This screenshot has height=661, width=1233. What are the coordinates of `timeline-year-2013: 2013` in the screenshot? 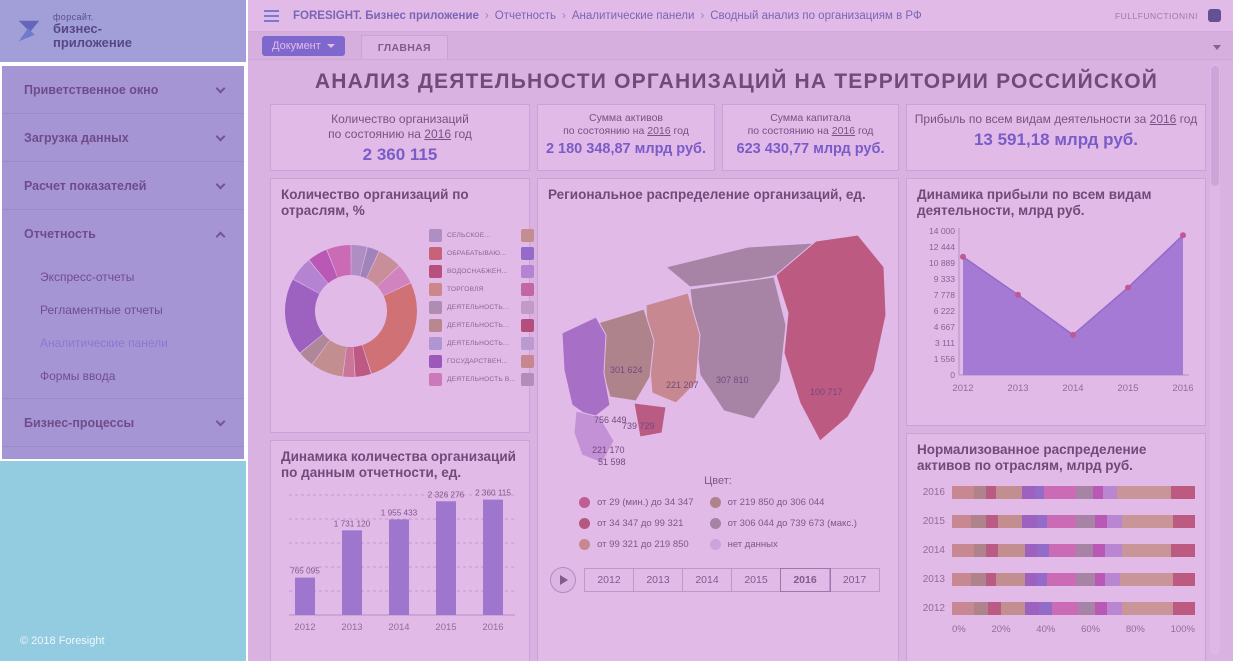 It's located at (658, 579).